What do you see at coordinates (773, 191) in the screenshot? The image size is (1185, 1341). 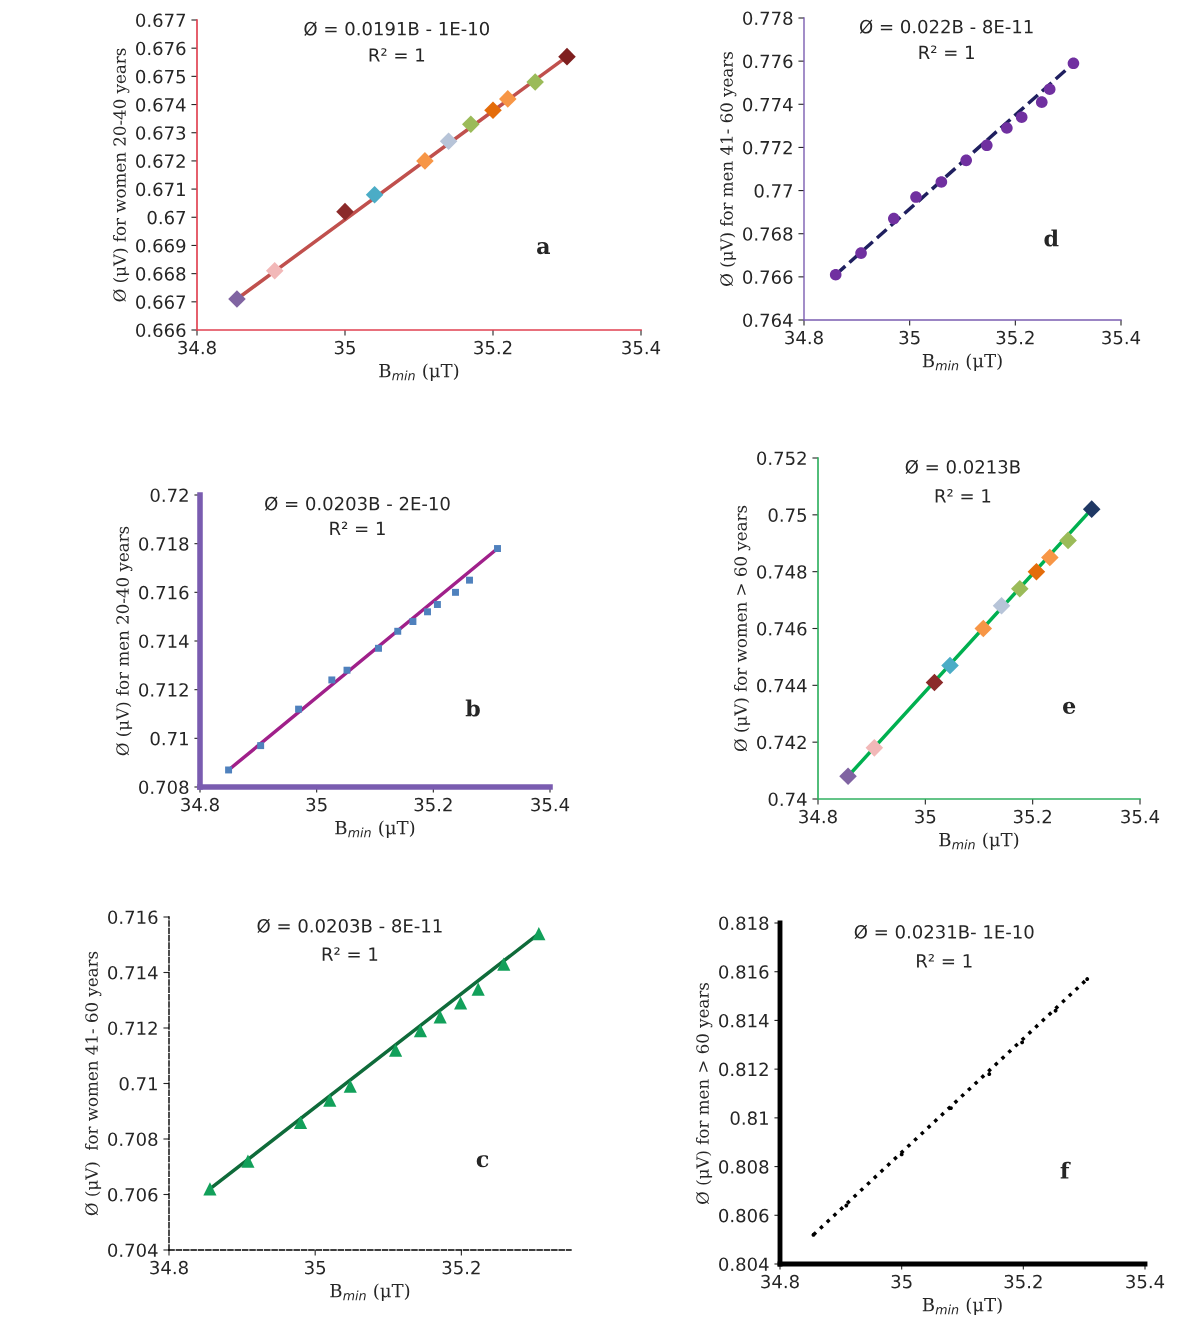 I see `y-tick-label: 0.77` at bounding box center [773, 191].